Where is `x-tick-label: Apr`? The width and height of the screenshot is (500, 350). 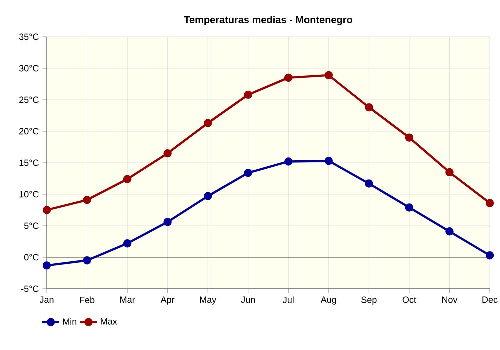 x-tick-label: Apr is located at coordinates (167, 300).